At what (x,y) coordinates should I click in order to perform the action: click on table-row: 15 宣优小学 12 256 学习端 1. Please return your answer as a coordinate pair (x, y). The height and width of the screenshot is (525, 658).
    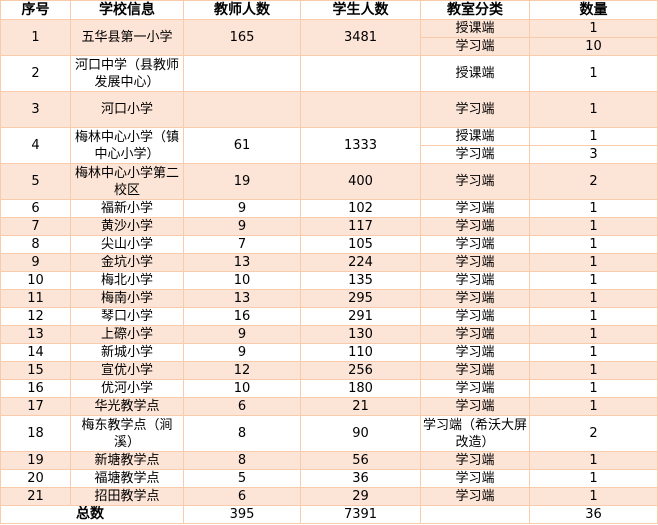
    Looking at the image, I should click on (329, 370).